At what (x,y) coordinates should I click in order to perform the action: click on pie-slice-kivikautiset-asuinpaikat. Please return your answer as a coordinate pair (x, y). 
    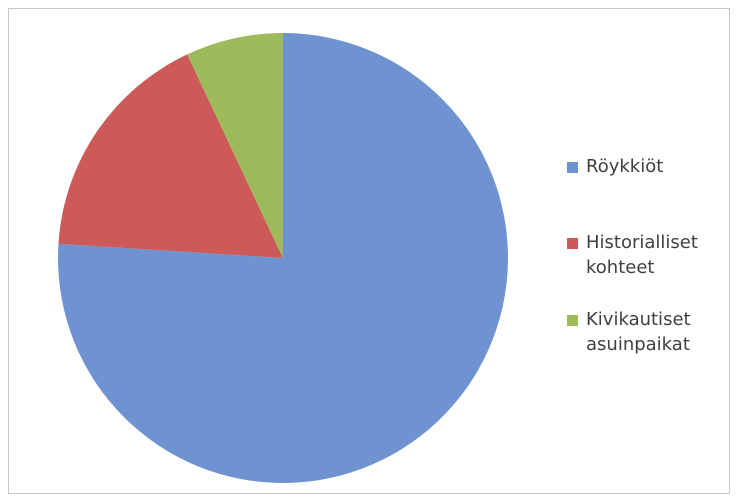
    Looking at the image, I should click on (235, 145).